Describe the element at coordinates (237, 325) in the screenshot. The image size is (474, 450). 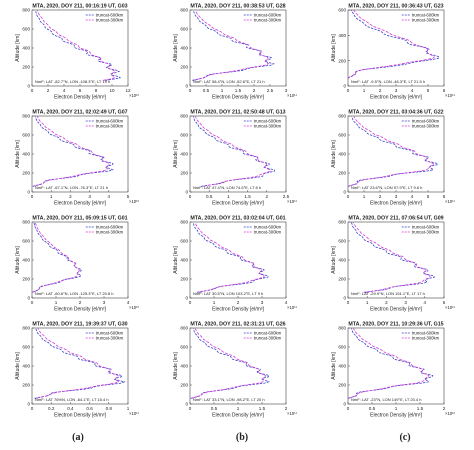
I see `chart-title: MTA, 2020, DOY 211, 02:31:21 UT, G26` at that location.